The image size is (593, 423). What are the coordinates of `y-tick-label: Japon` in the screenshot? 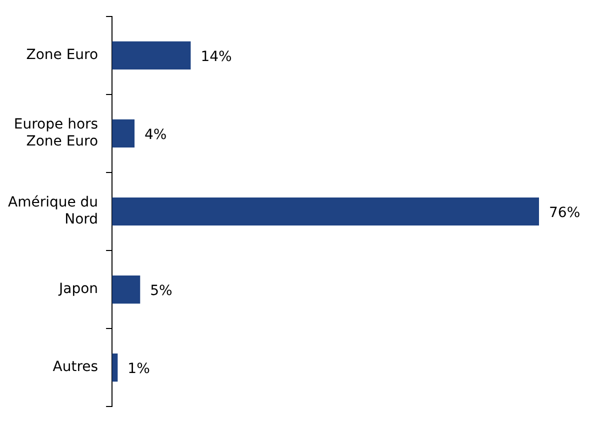 It's located at (78, 289).